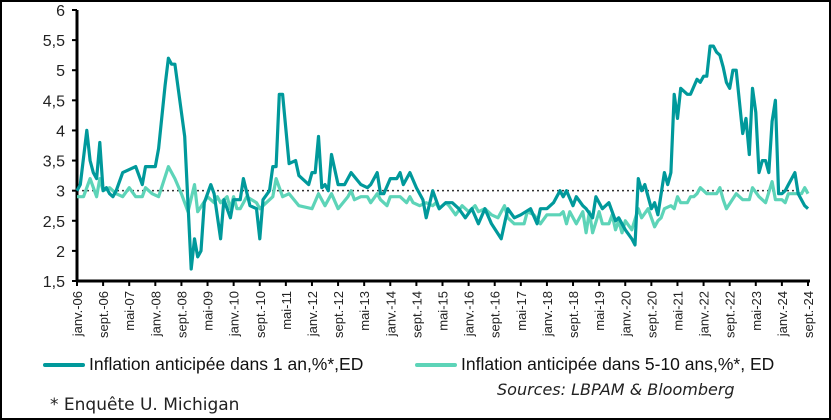 This screenshot has height=420, width=831. I want to click on legend-label-5-10y: Inflation anticipée dans 5-10 ans,%*, ED, so click(618, 364).